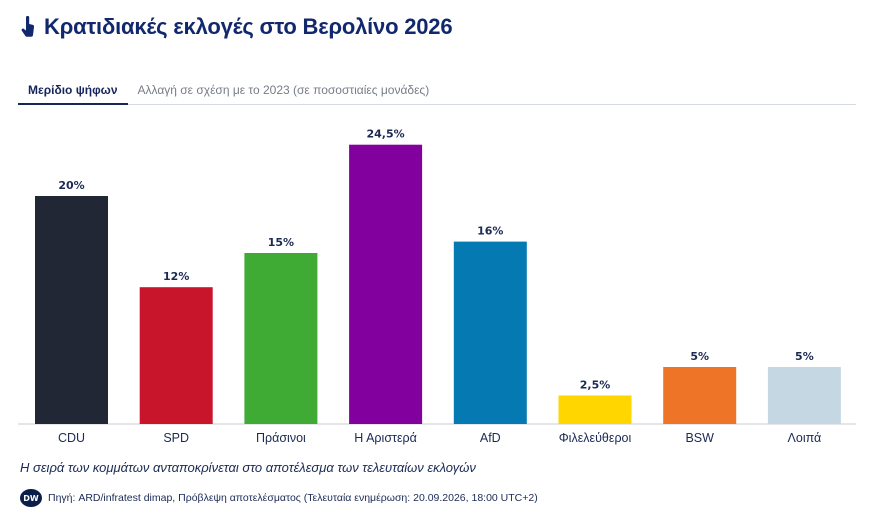 The image size is (874, 516). What do you see at coordinates (490, 231) in the screenshot?
I see `value-label-4: 16%` at bounding box center [490, 231].